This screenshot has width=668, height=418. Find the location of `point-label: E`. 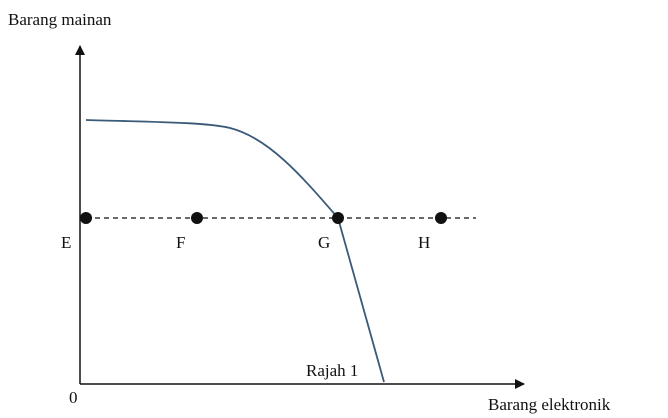

point-label: E is located at coordinates (66, 242).